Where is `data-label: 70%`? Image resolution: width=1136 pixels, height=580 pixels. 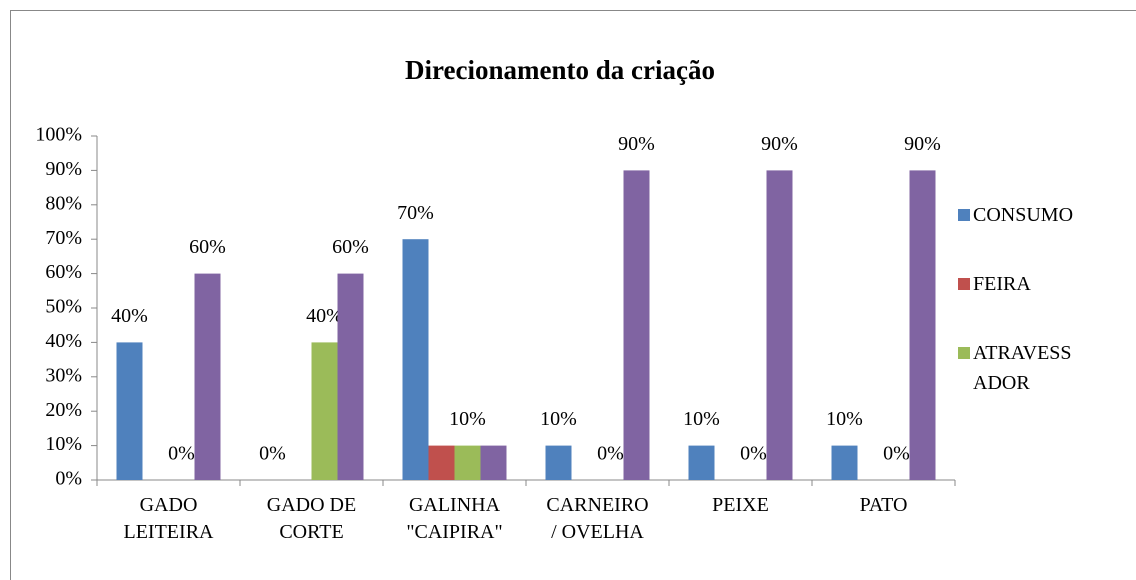 data-label: 70% is located at coordinates (415, 213).